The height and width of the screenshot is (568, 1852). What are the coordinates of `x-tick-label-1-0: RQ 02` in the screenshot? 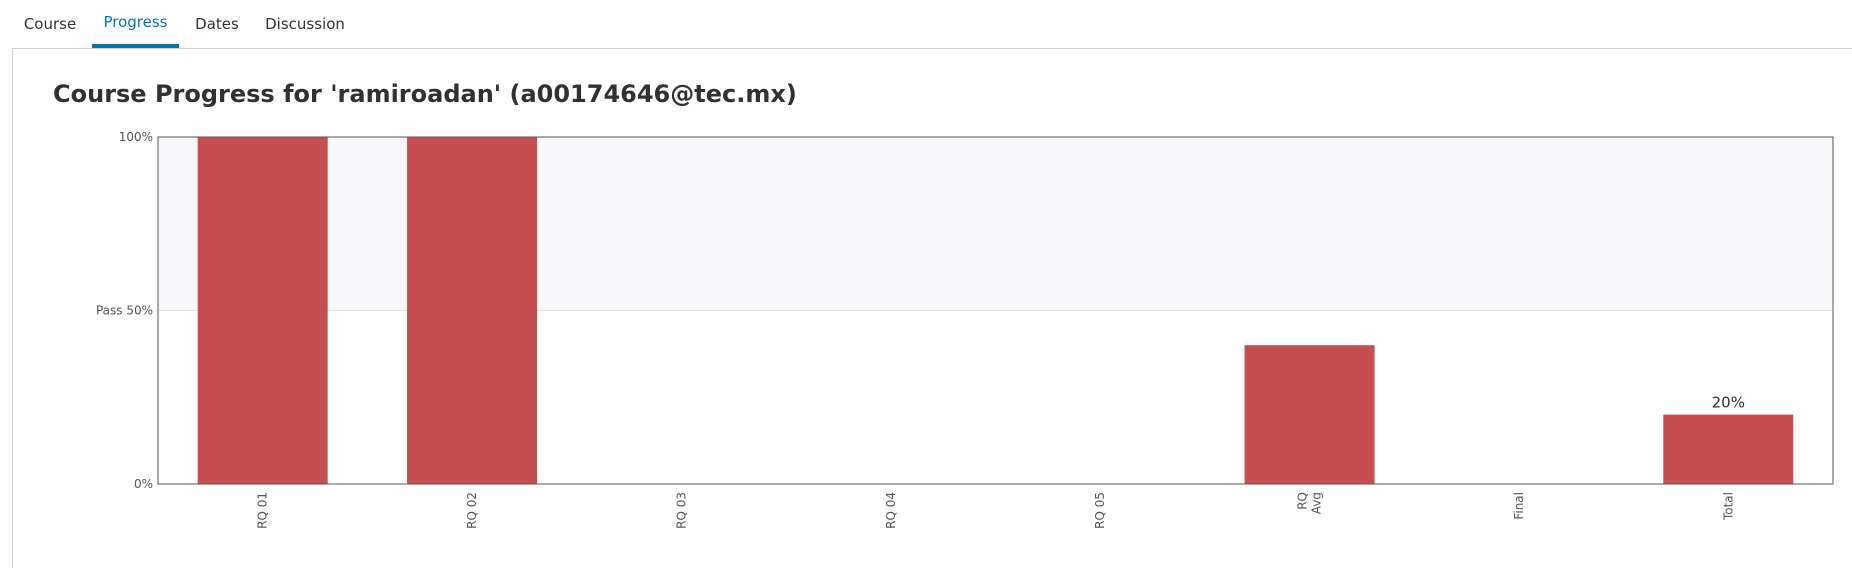 It's located at (472, 510).